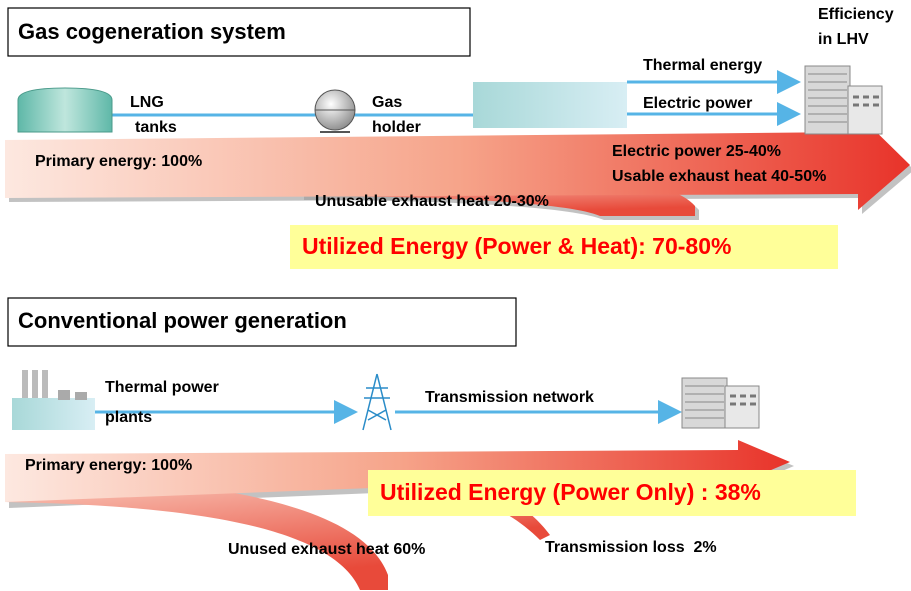  I want to click on label: tanks, so click(156, 127).